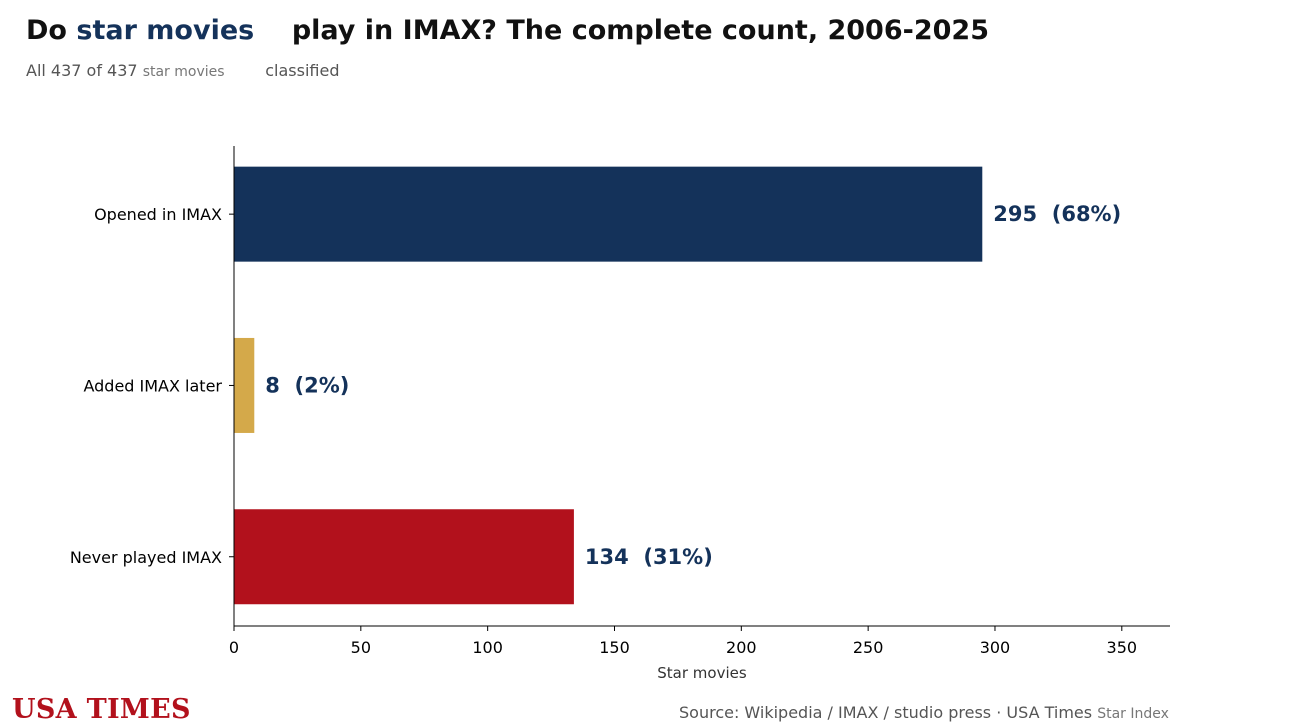  What do you see at coordinates (165, 30) in the screenshot?
I see `title-highlight: star movies` at bounding box center [165, 30].